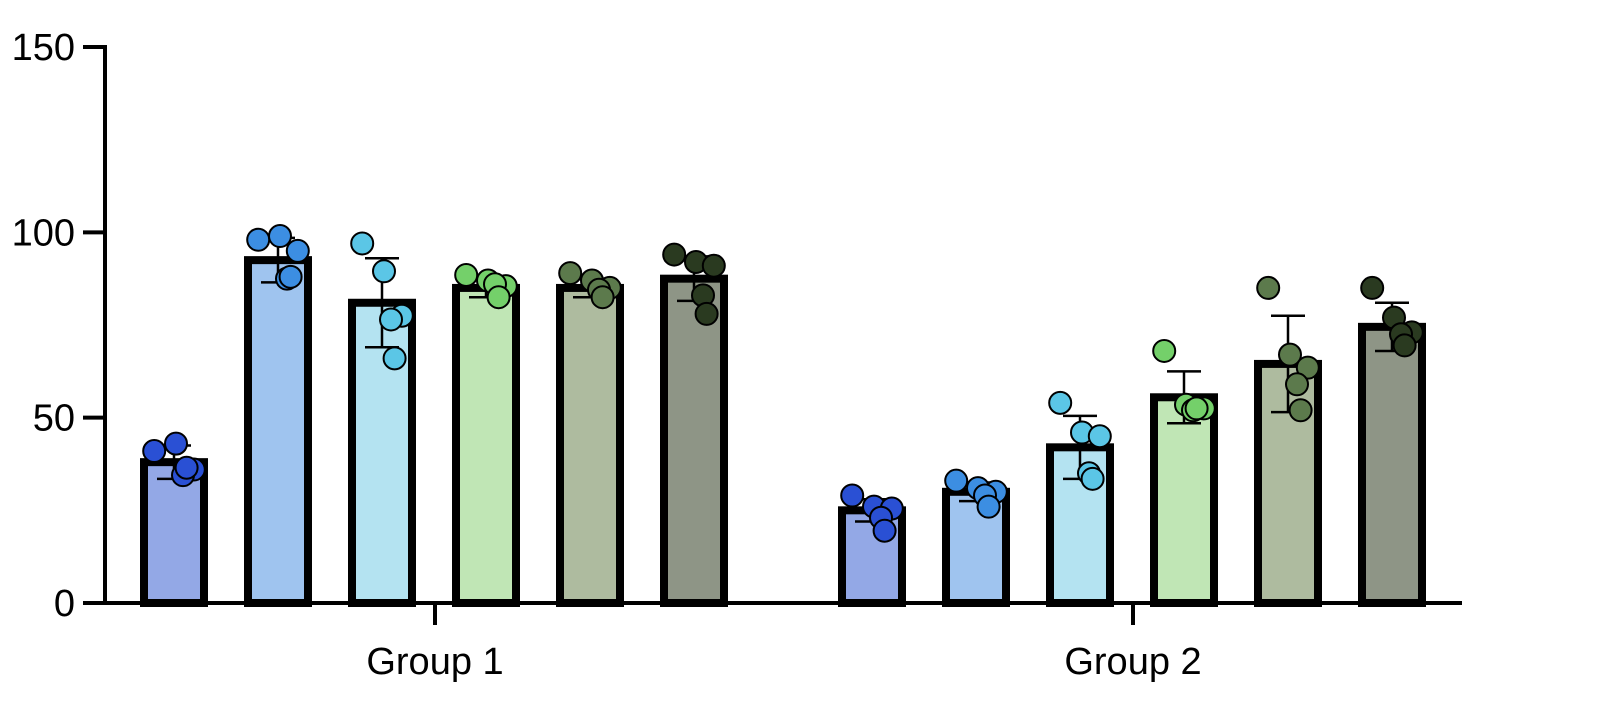 The image size is (1600, 702). I want to click on x-group-label: Group 2, so click(1132, 662).